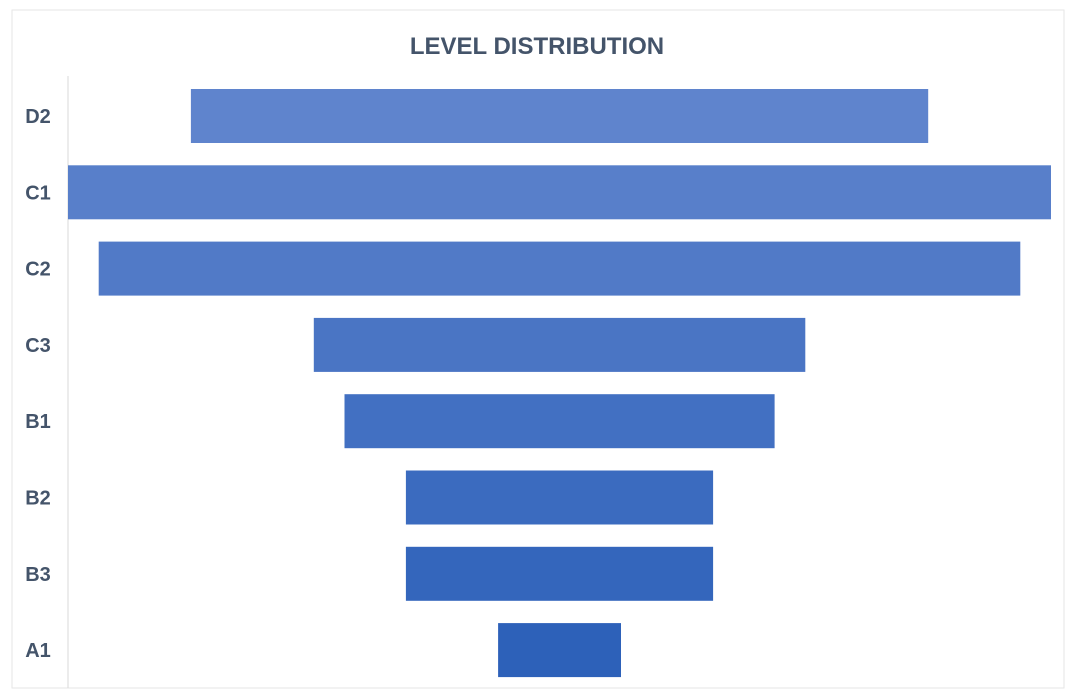 The width and height of the screenshot is (1069, 690). What do you see at coordinates (559, 192) in the screenshot?
I see `funnel-bar-c1` at bounding box center [559, 192].